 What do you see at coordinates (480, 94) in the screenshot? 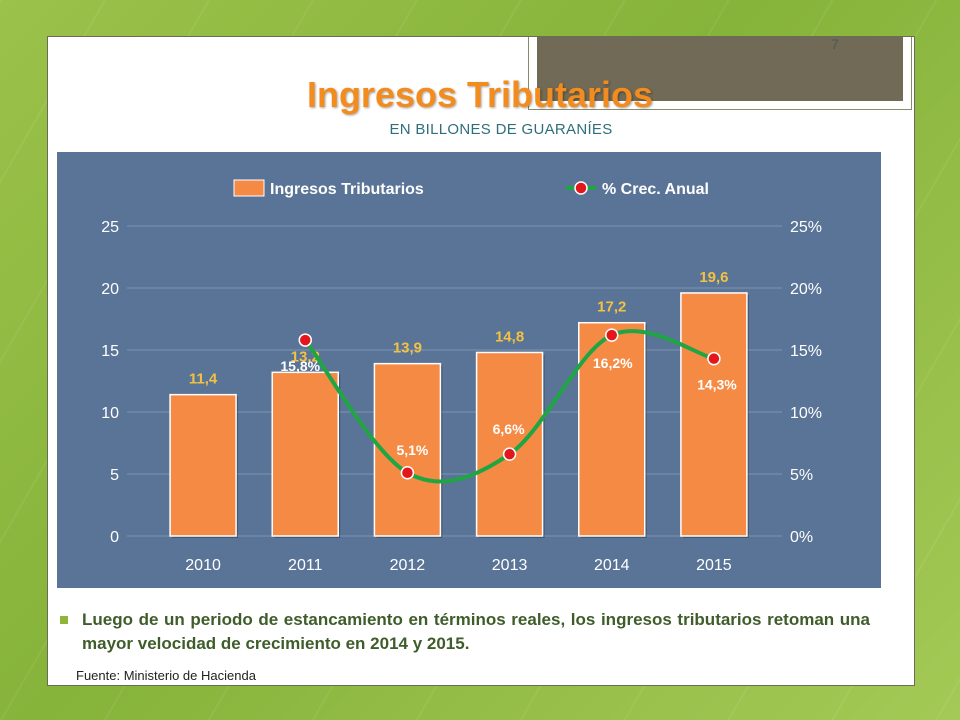
I see `page-title: Ingresos Tributarios` at bounding box center [480, 94].